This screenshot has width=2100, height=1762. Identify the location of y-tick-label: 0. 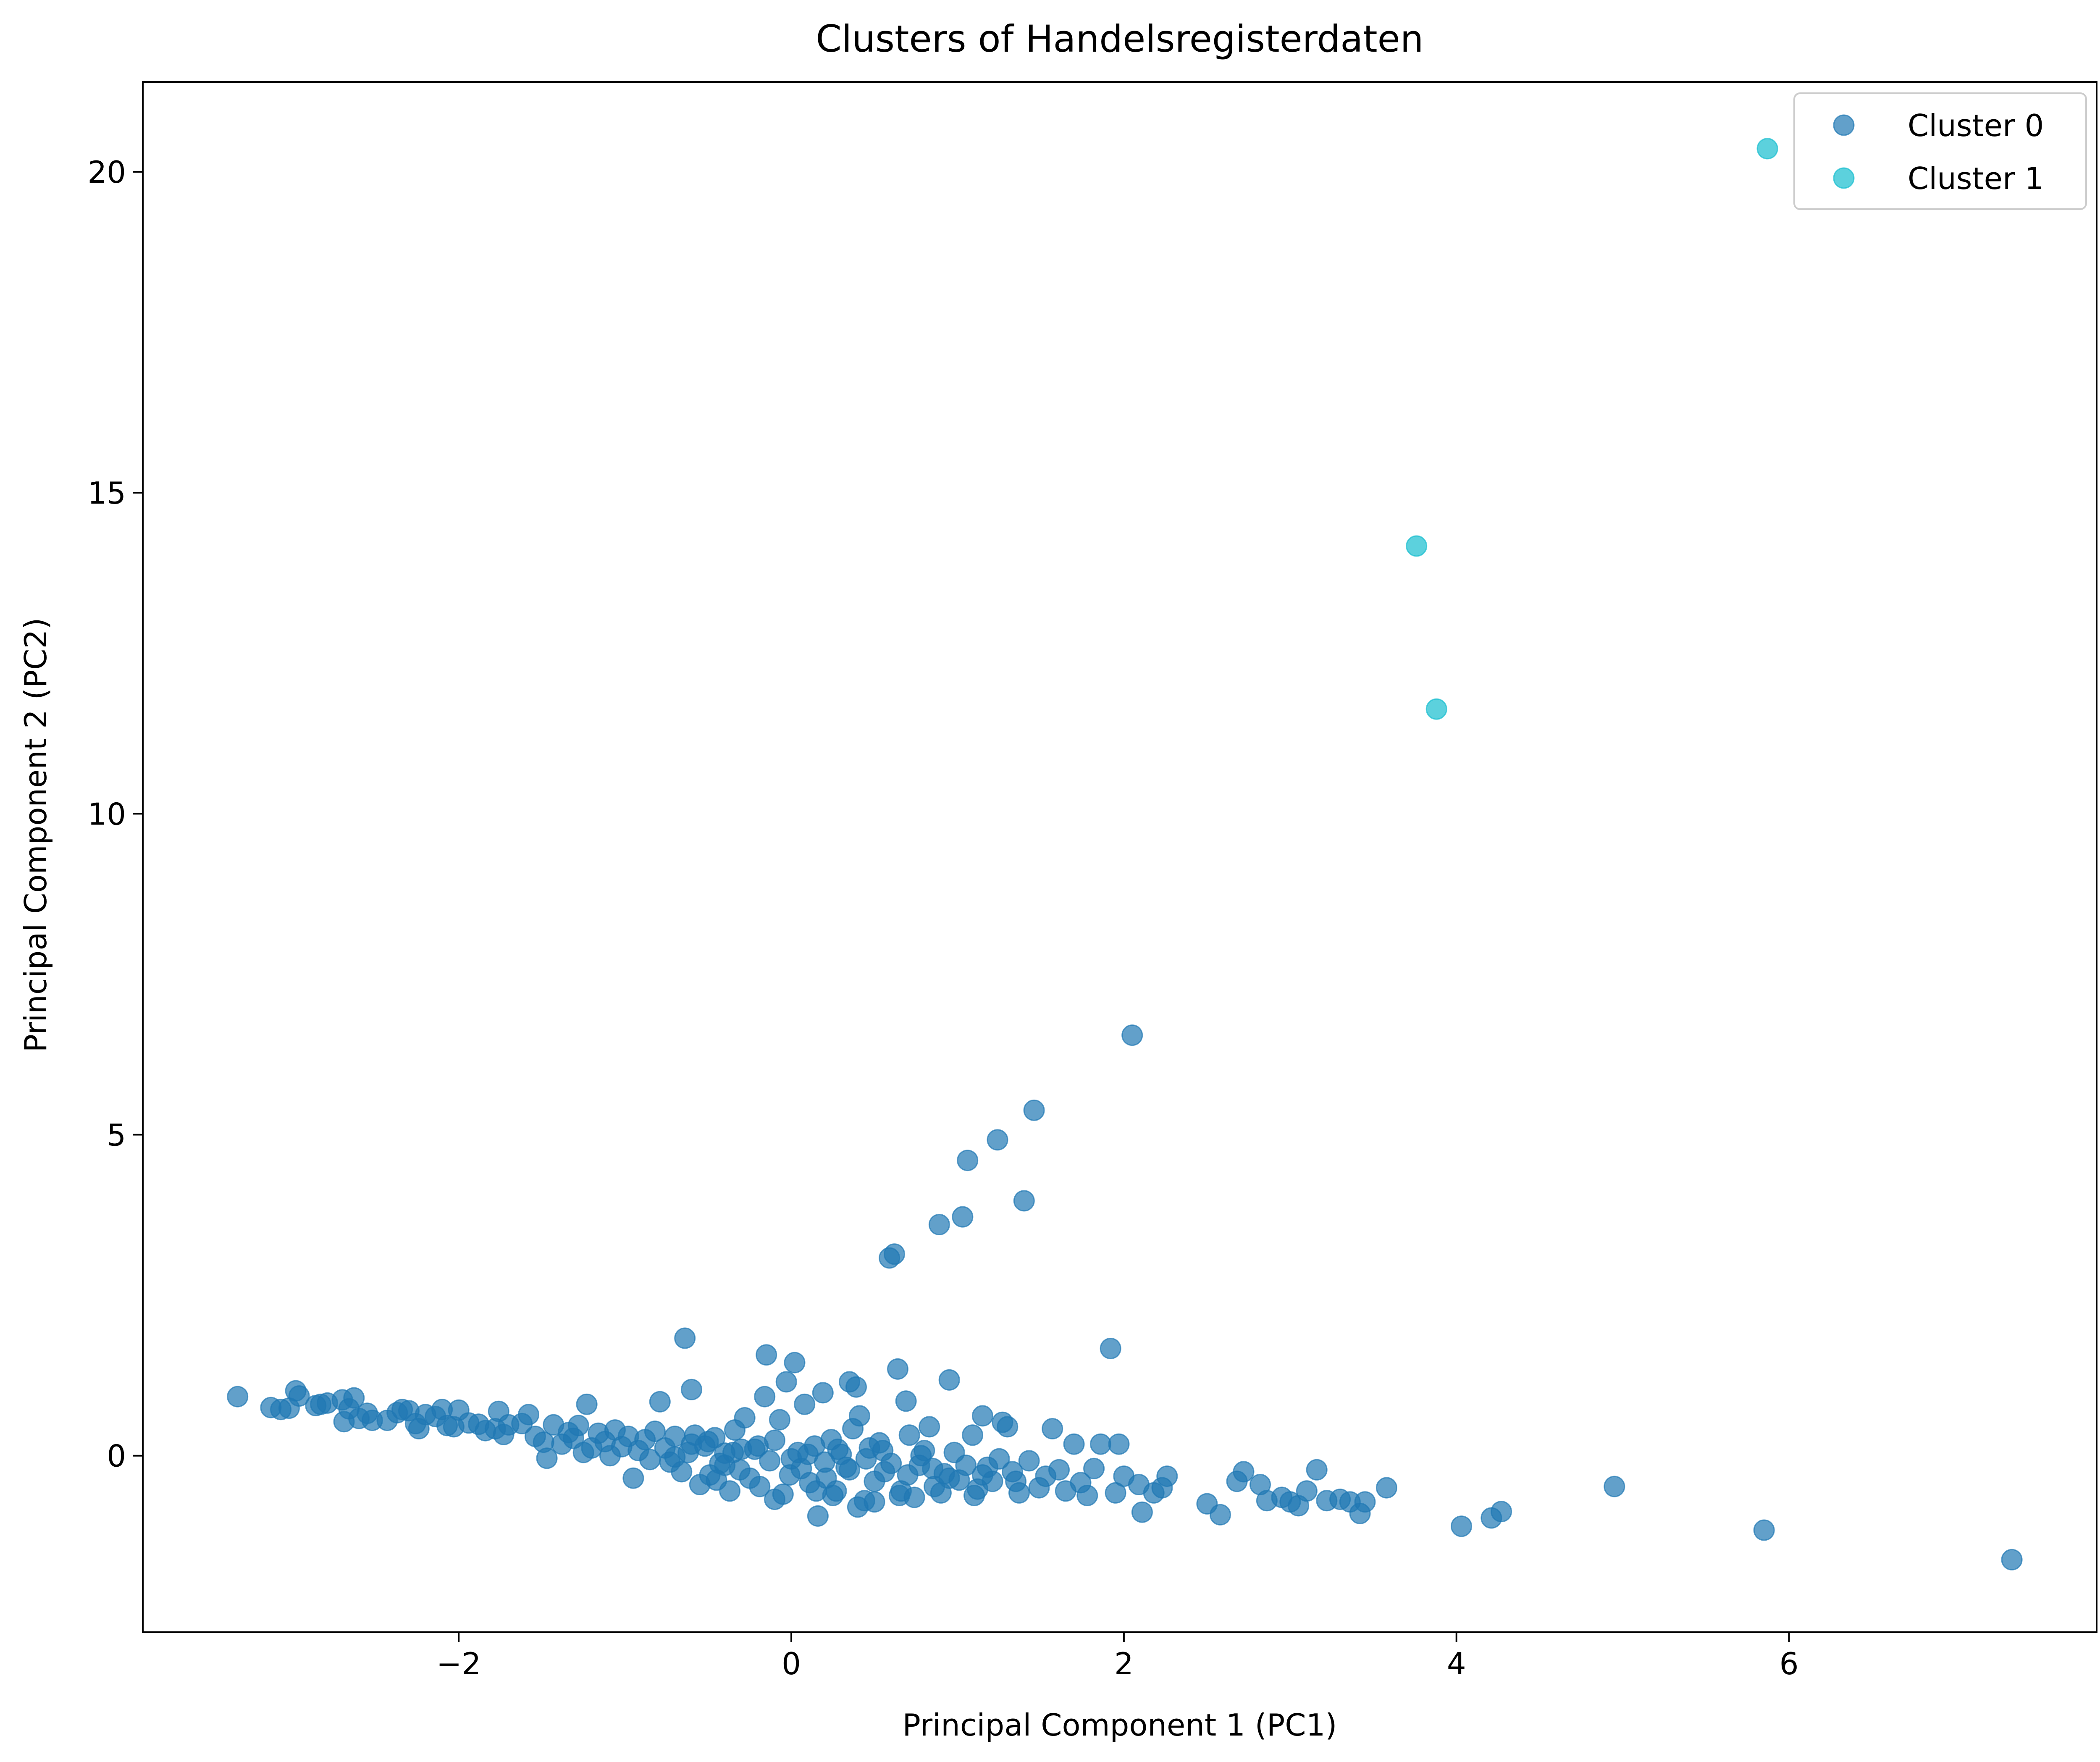
(116, 1457).